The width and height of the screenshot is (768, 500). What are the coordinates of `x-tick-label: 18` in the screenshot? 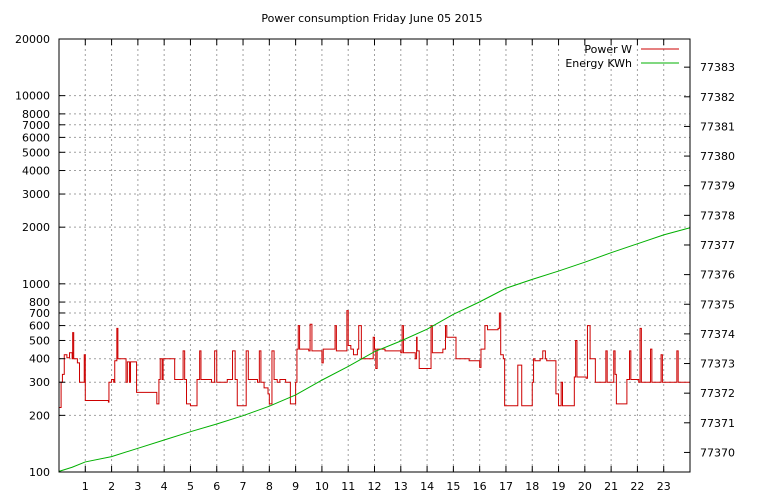 It's located at (532, 486).